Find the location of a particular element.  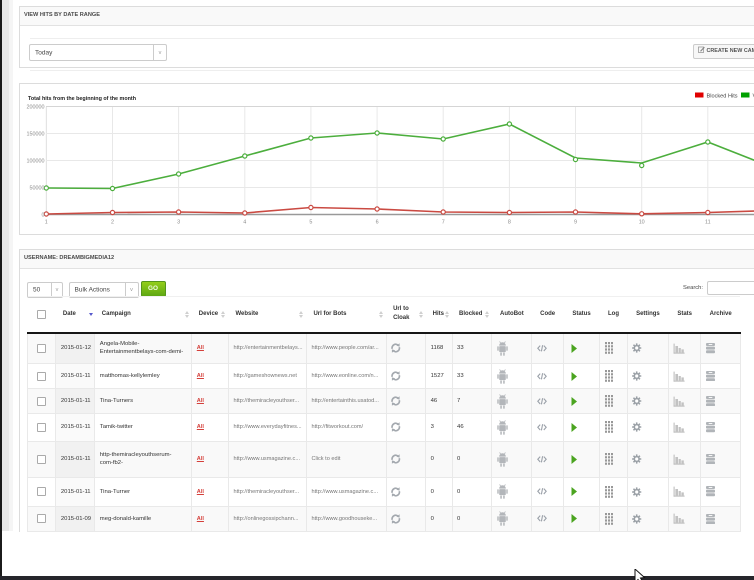

svg-text: 8 is located at coordinates (509, 223).